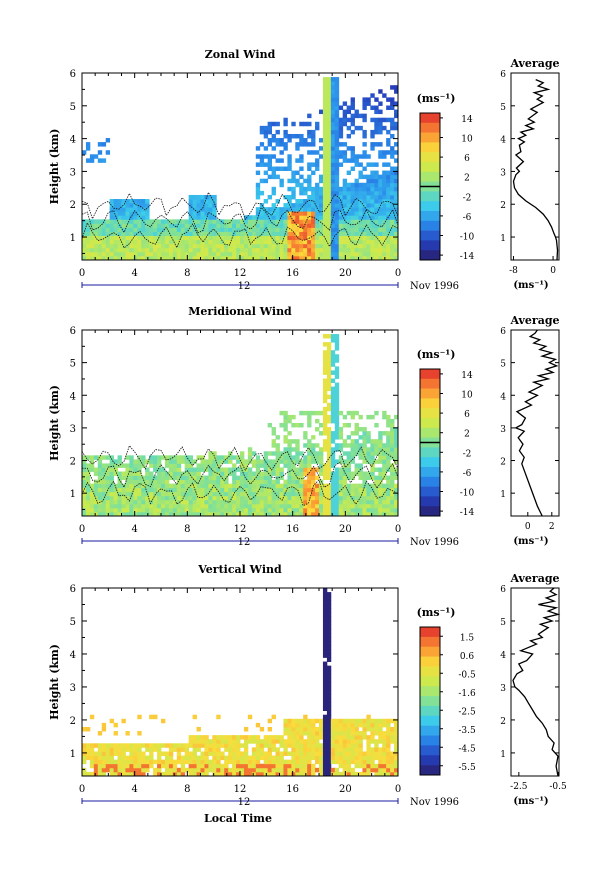 This screenshot has width=611, height=873. What do you see at coordinates (82, 529) in the screenshot?
I see `x-tick-label: 0` at bounding box center [82, 529].